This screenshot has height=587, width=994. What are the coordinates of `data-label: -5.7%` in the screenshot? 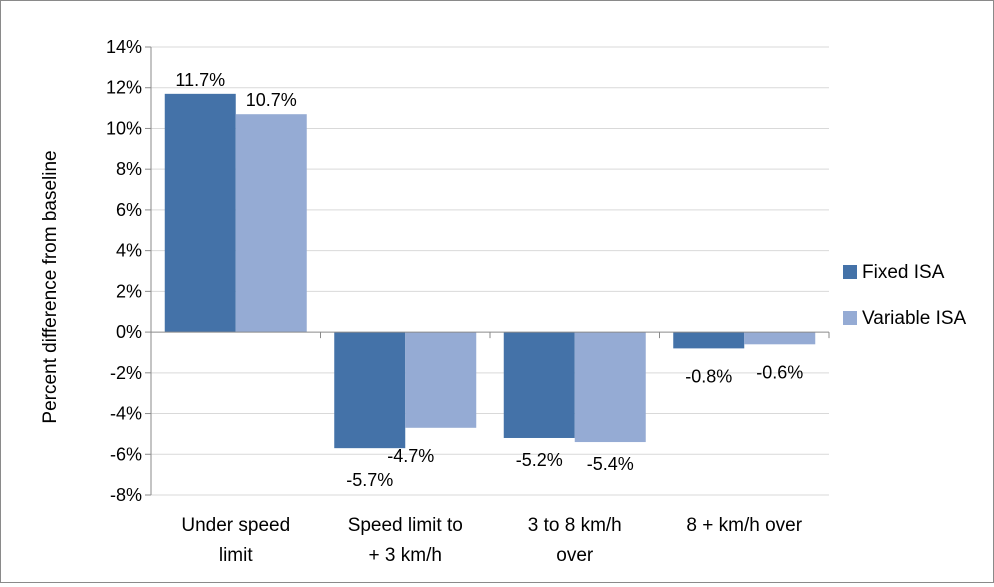 It's located at (369, 480).